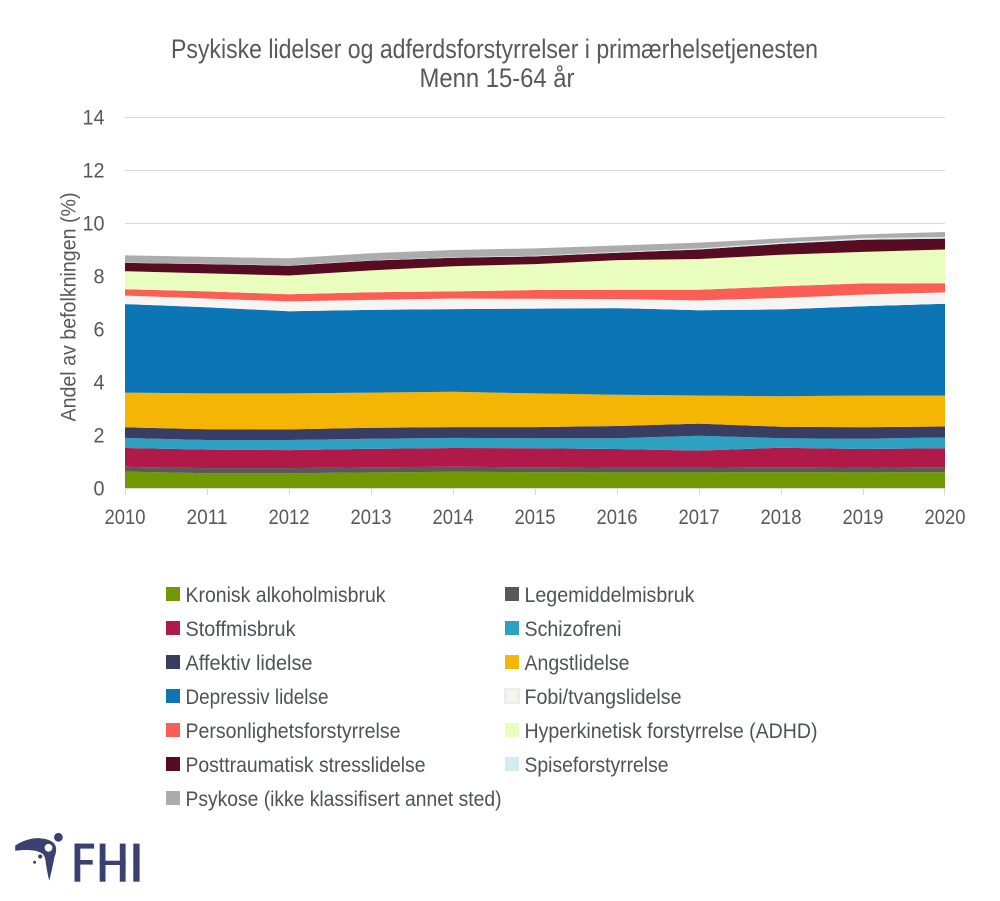  What do you see at coordinates (125, 517) in the screenshot?
I see `svg-text: 2010` at bounding box center [125, 517].